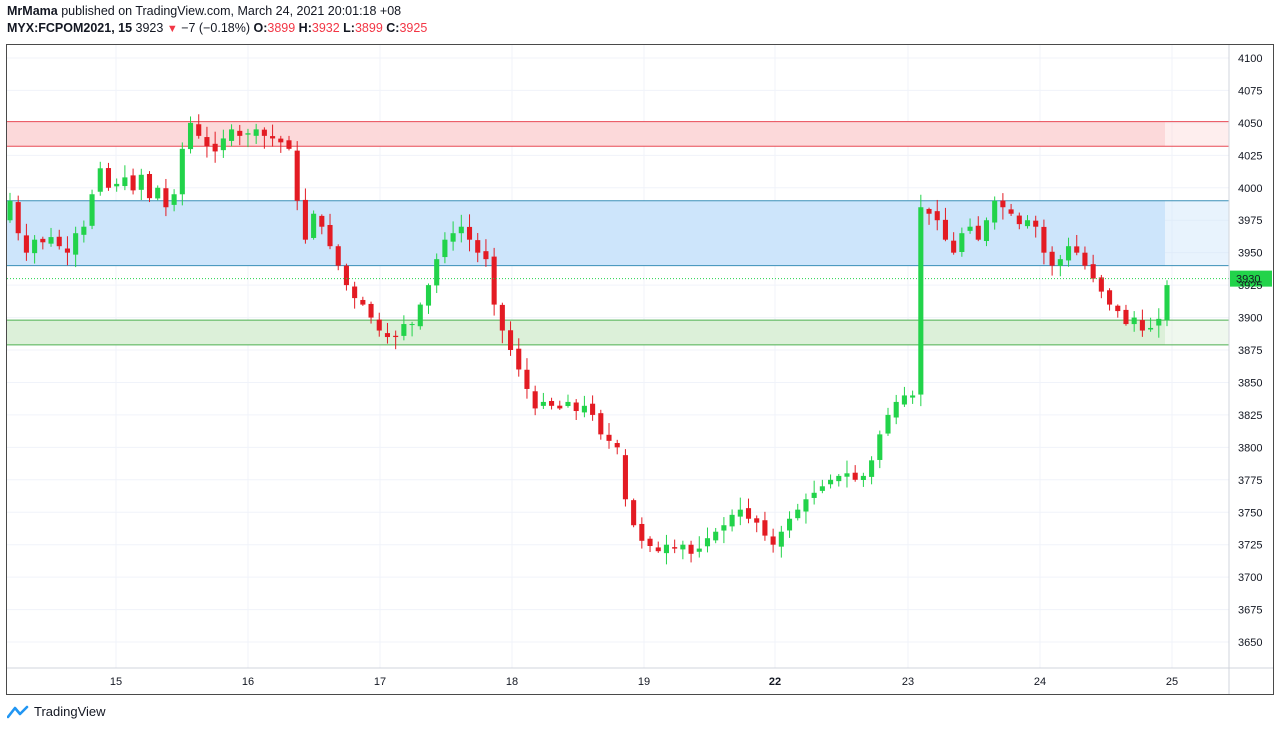 This screenshot has width=1281, height=732. I want to click on x-tick-label: 24, so click(1040, 682).